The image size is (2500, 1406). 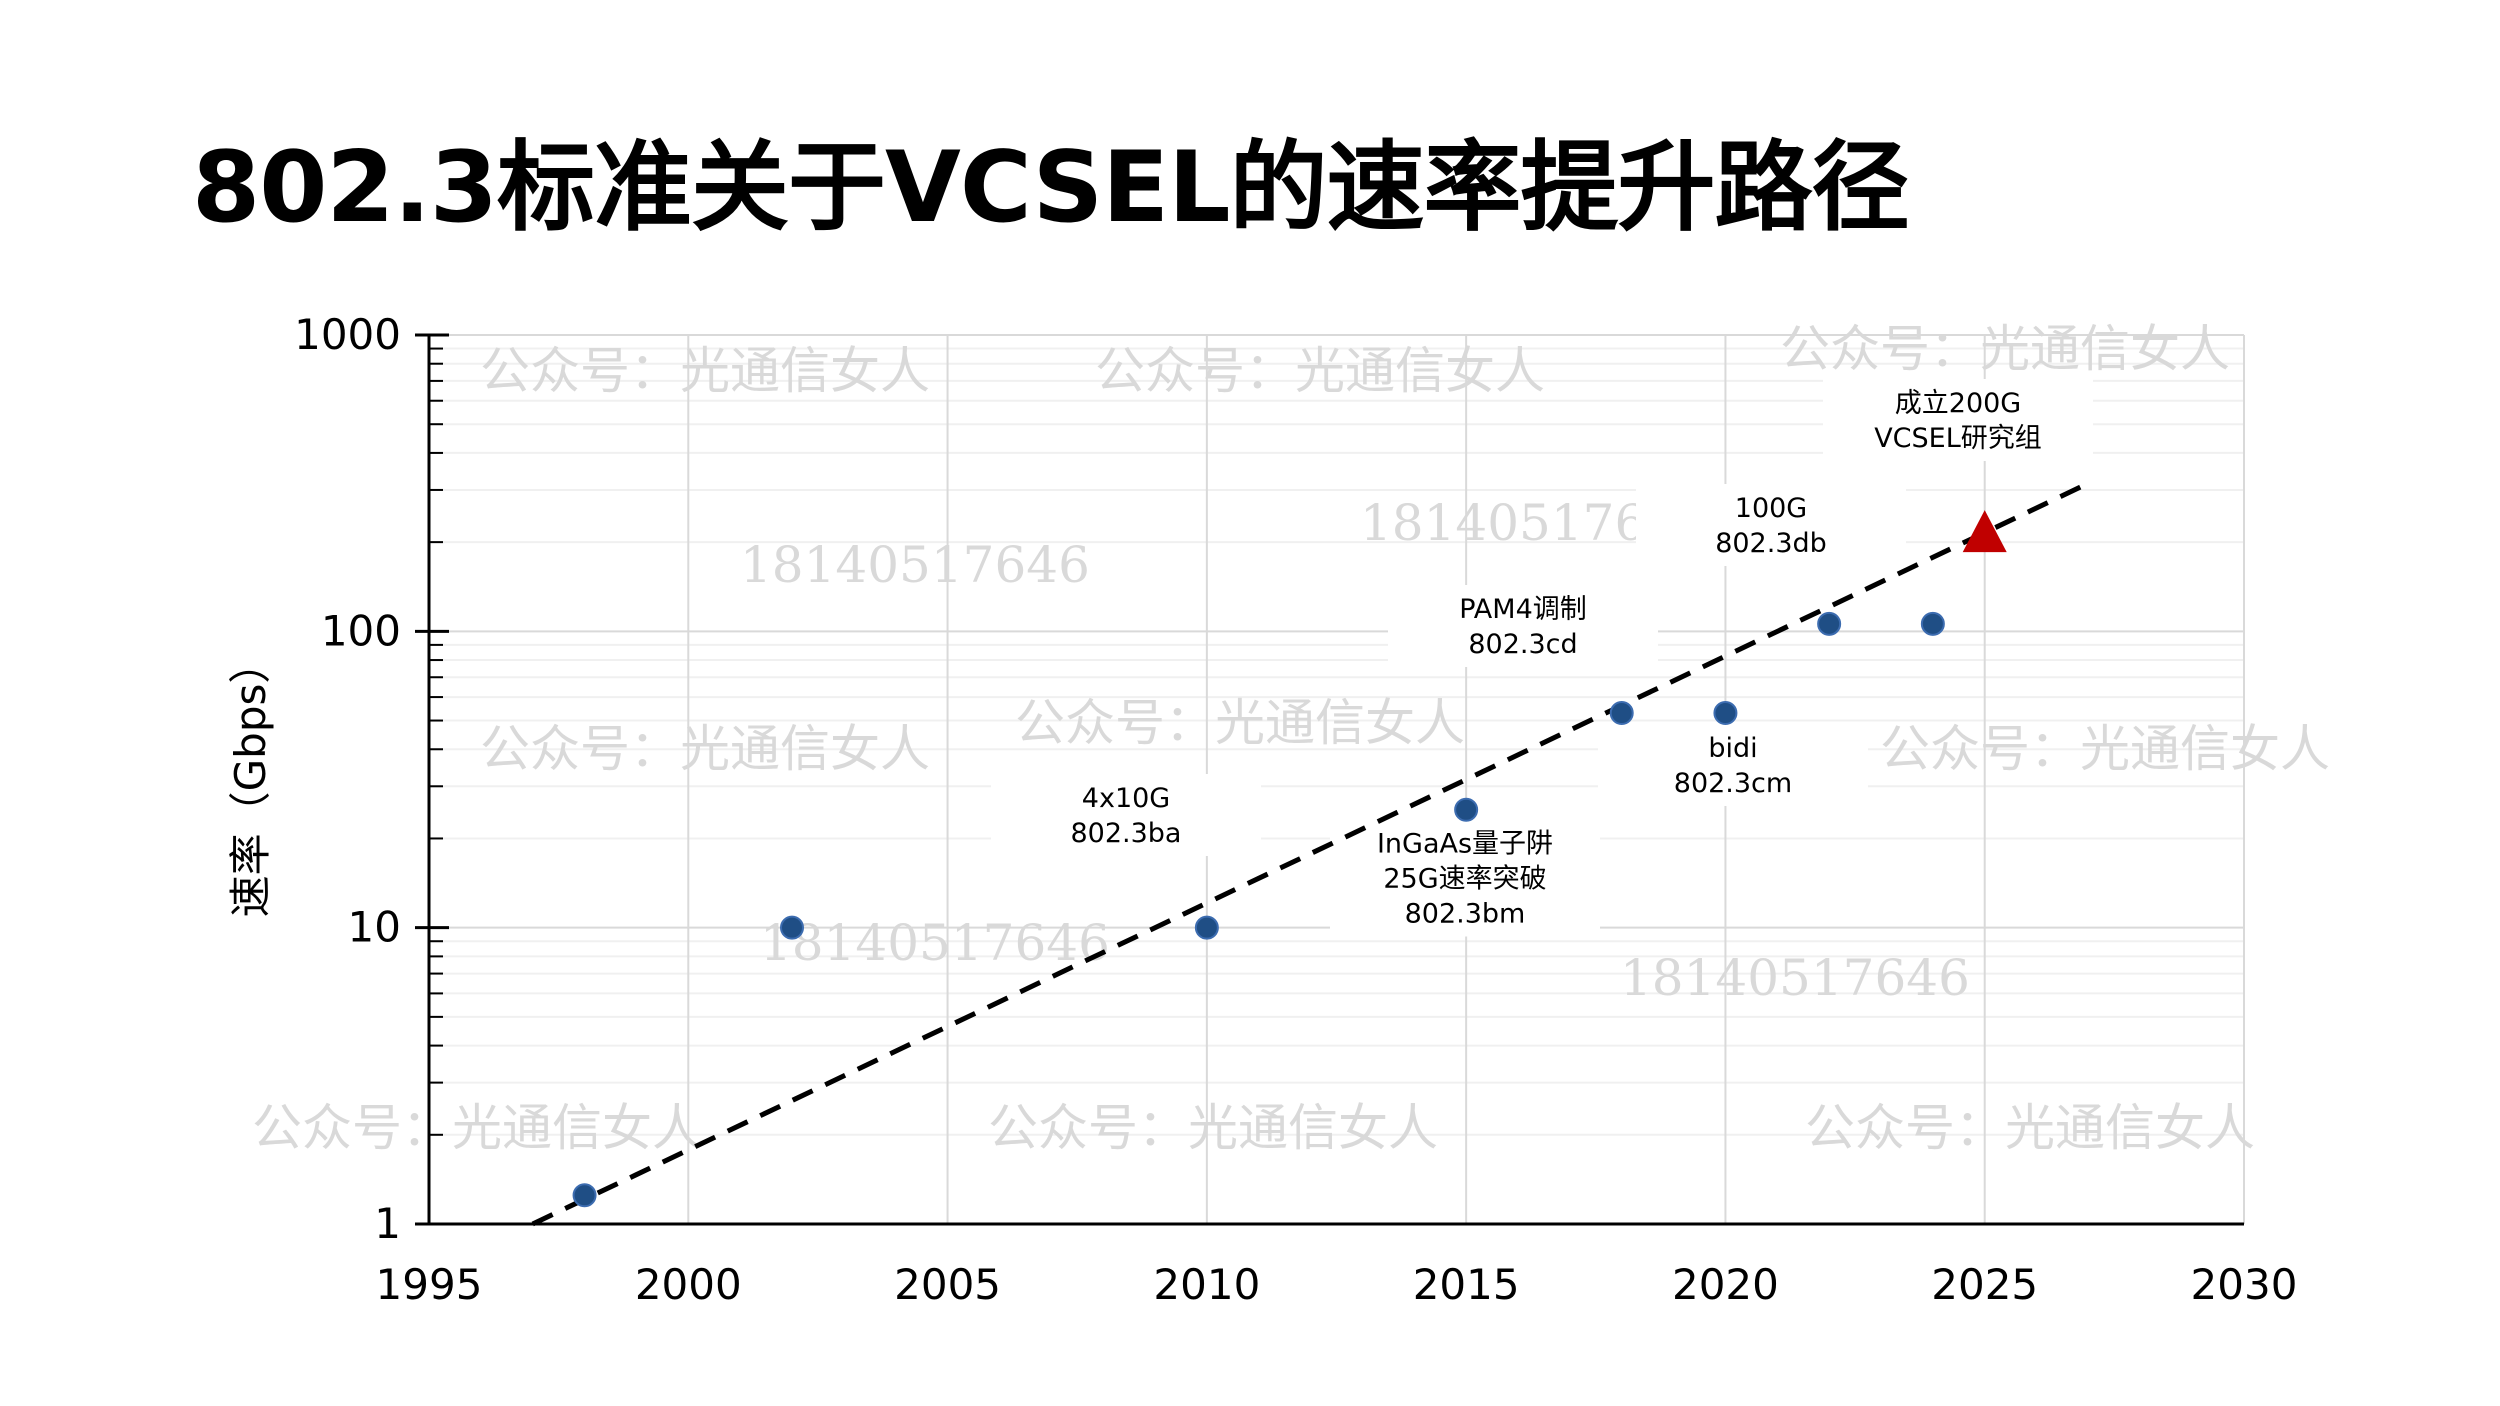 What do you see at coordinates (250, 780) in the screenshot?
I see `y-axis-label: 速率（Gbps）` at bounding box center [250, 780].